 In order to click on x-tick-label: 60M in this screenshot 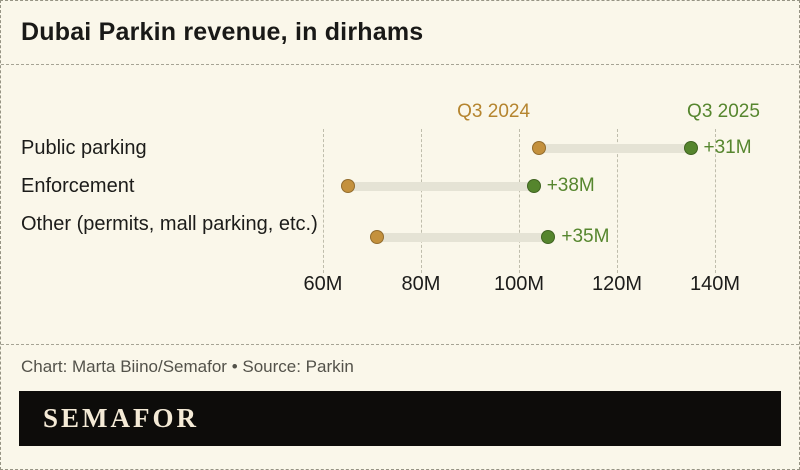, I will do `click(323, 284)`.